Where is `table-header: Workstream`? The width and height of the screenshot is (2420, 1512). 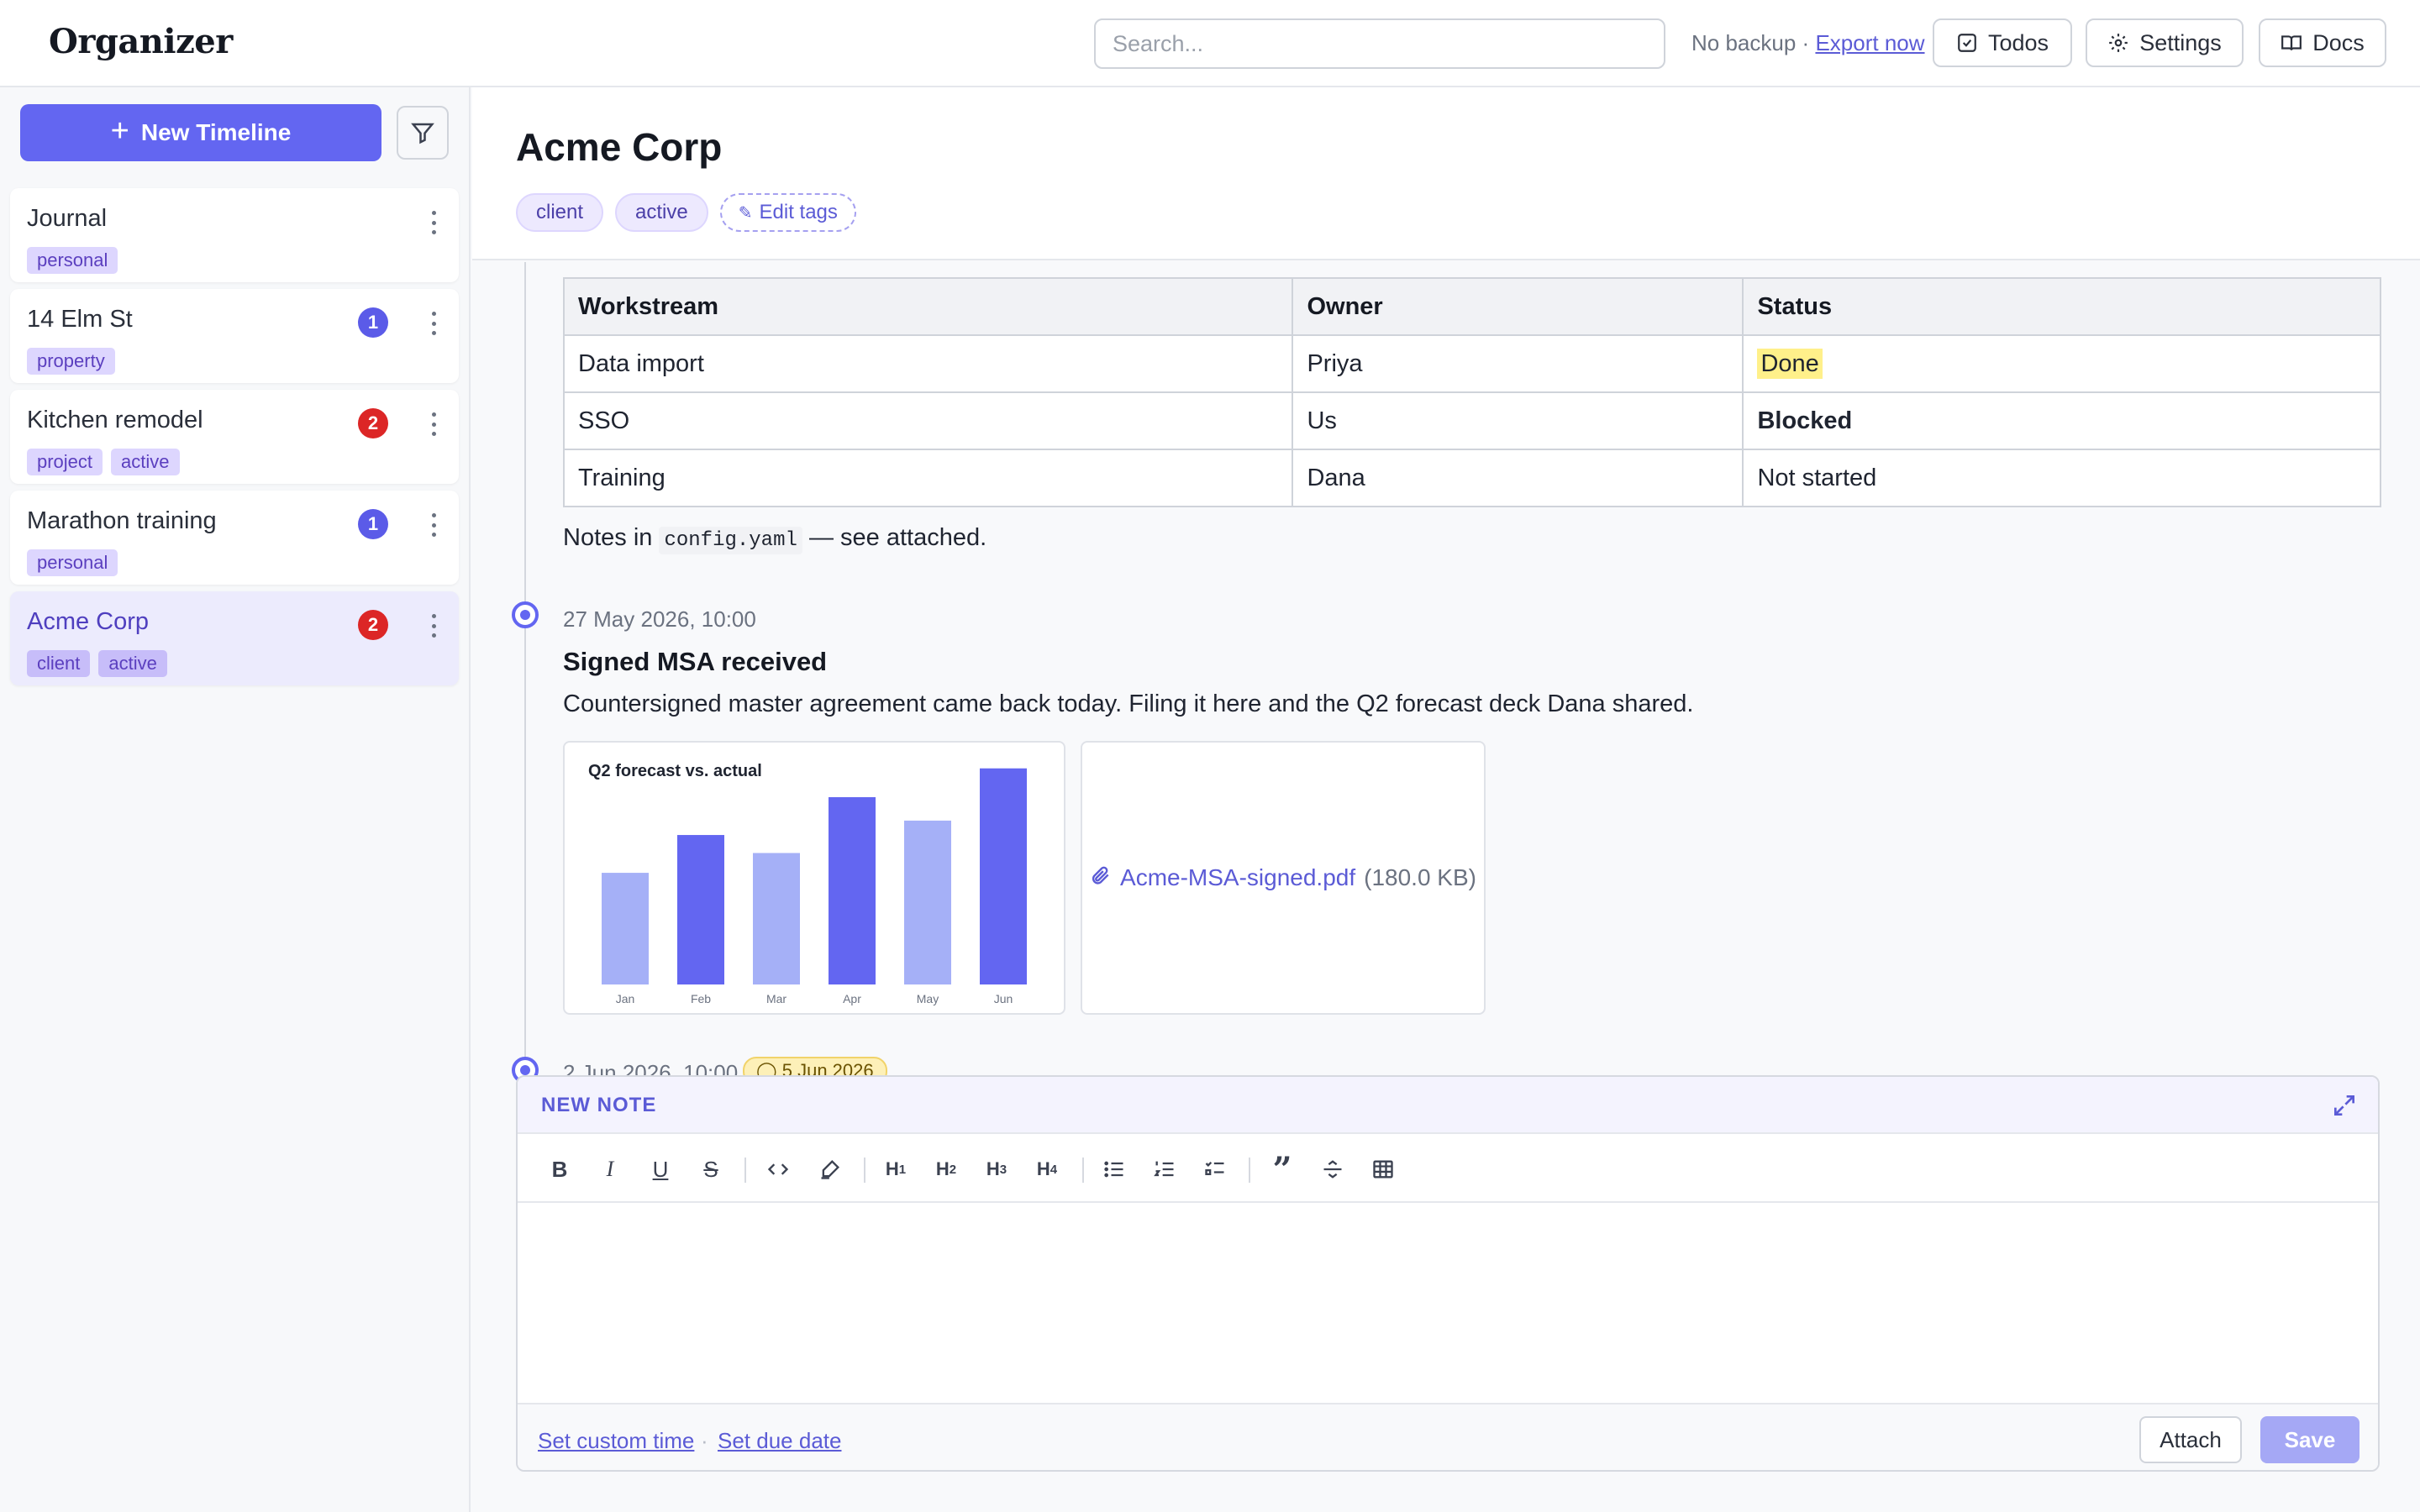 table-header: Workstream is located at coordinates (928, 306).